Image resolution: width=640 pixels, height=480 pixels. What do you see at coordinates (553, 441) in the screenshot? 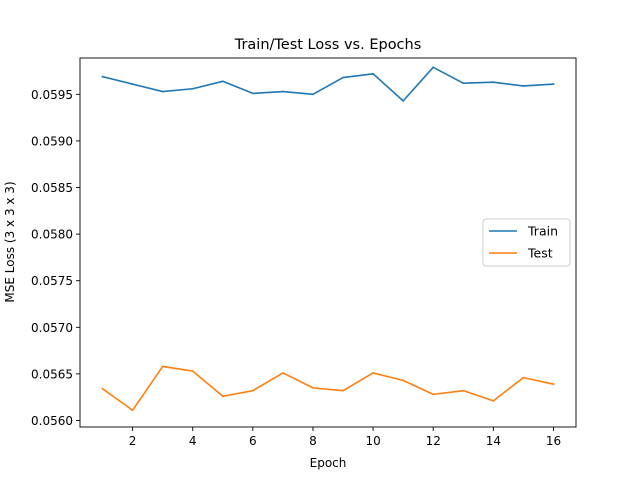
I see `x-tick-label: 16` at bounding box center [553, 441].